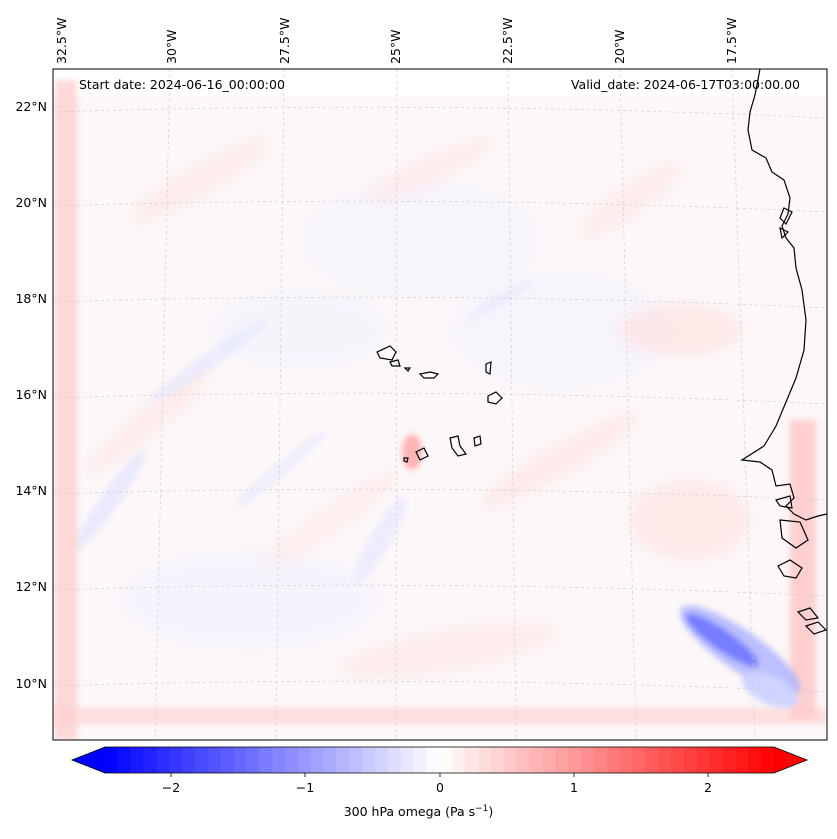 This screenshot has width=837, height=839. Describe the element at coordinates (482, 809) in the screenshot. I see `colorbar-label-exponent: −1` at that location.